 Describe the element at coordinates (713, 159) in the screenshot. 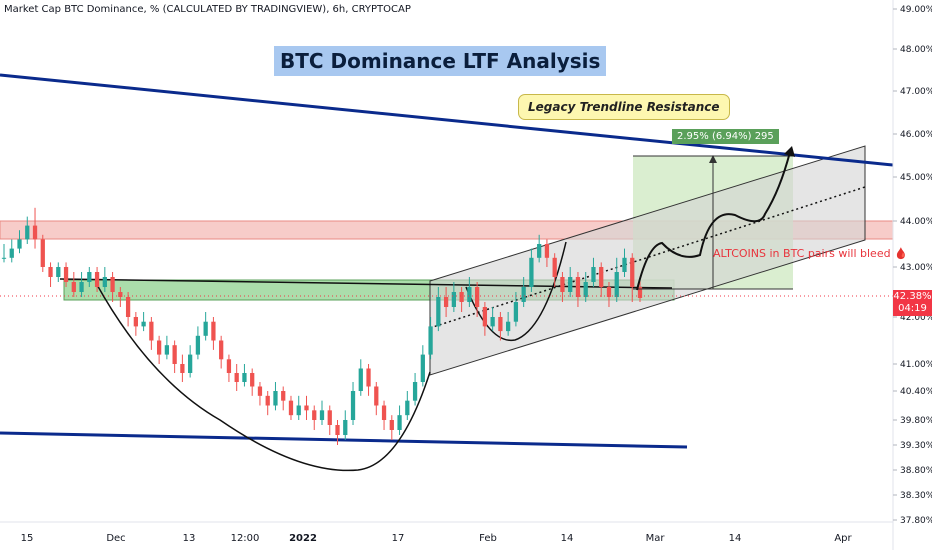

I see `measured-move-arrowhead` at that location.